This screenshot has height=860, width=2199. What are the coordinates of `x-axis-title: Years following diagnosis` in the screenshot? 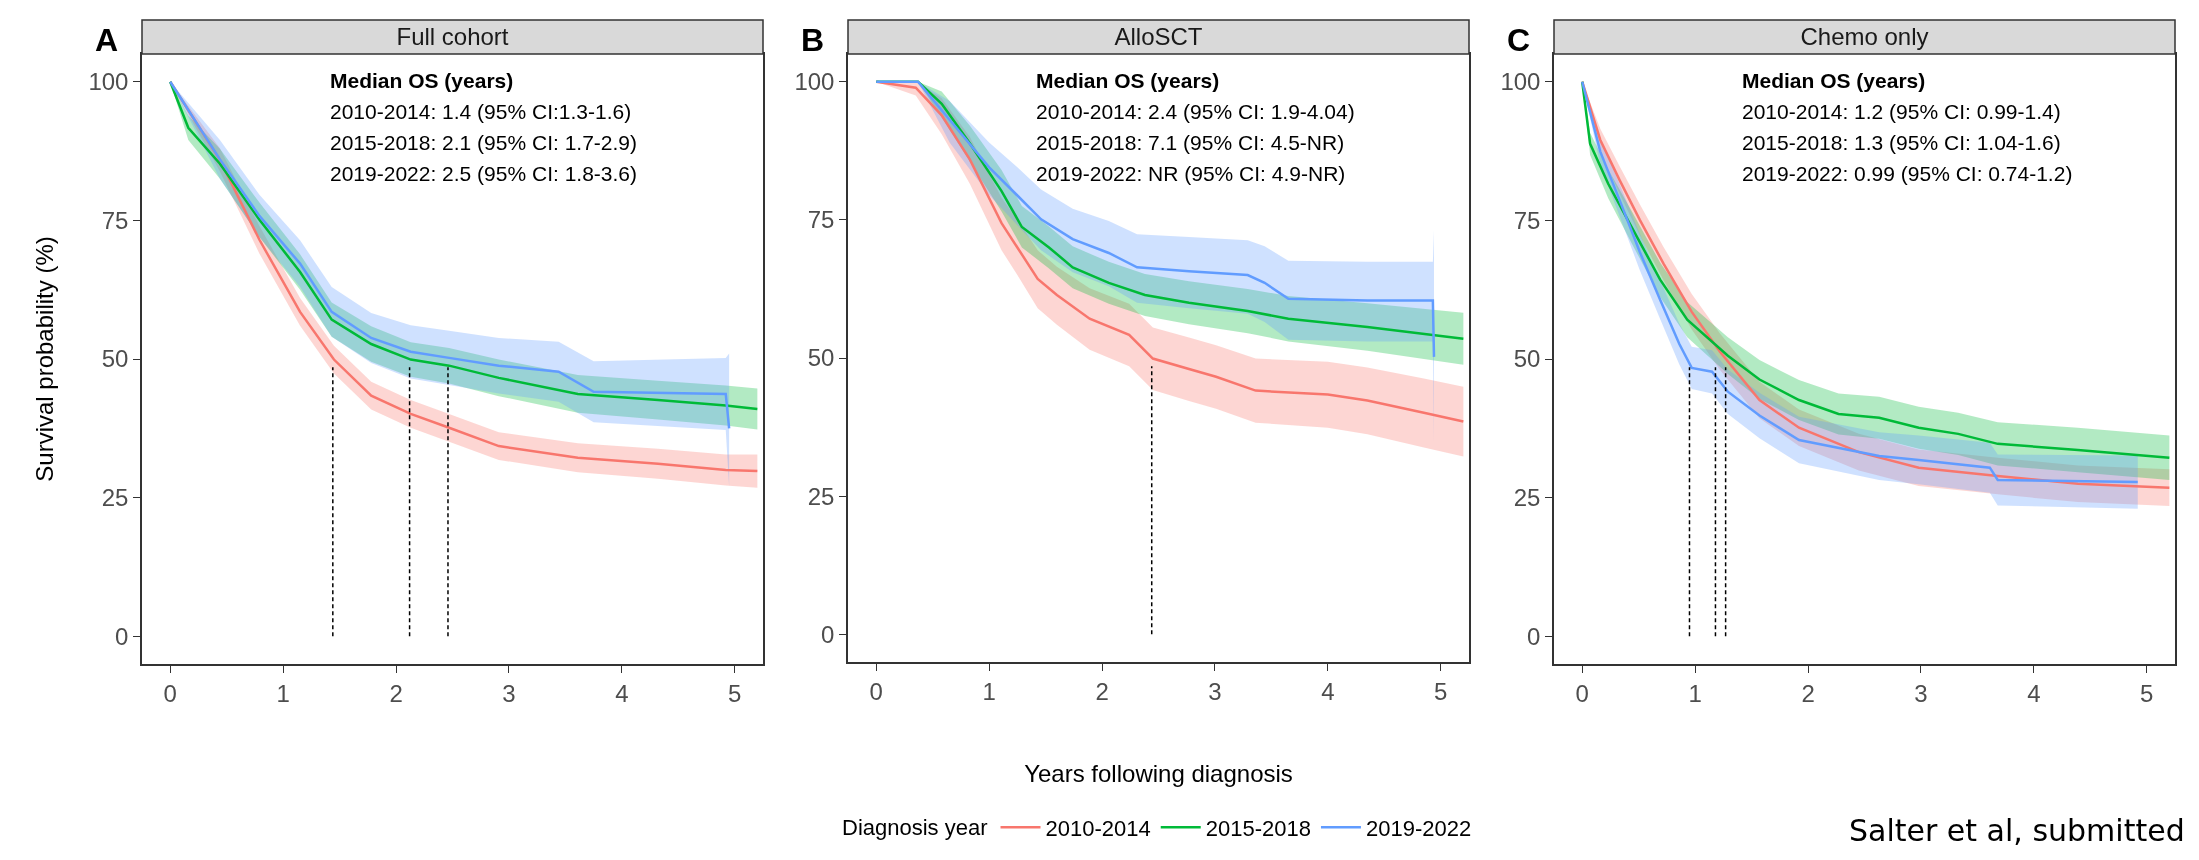 It's located at (1158, 774).